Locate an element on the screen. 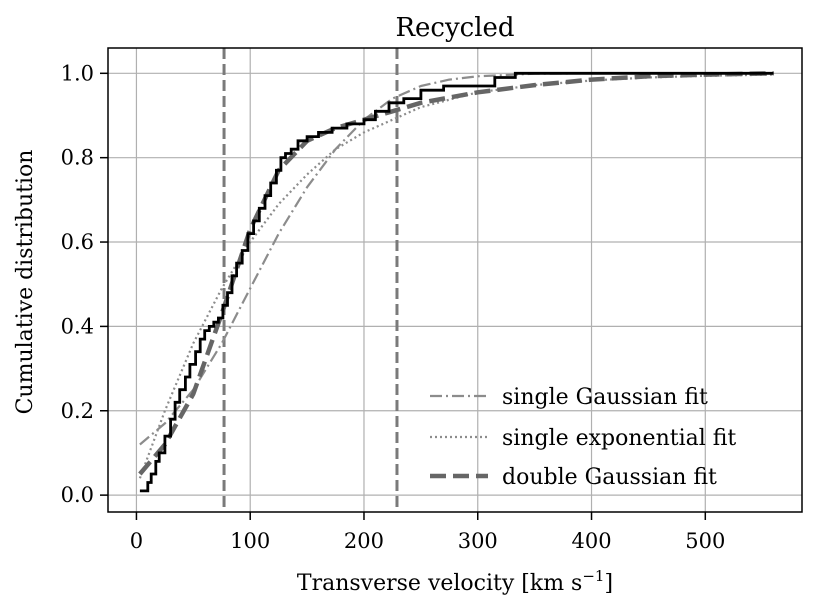 This screenshot has height=611, width=830. x-axis-label-superscript: −1 is located at coordinates (593, 576).